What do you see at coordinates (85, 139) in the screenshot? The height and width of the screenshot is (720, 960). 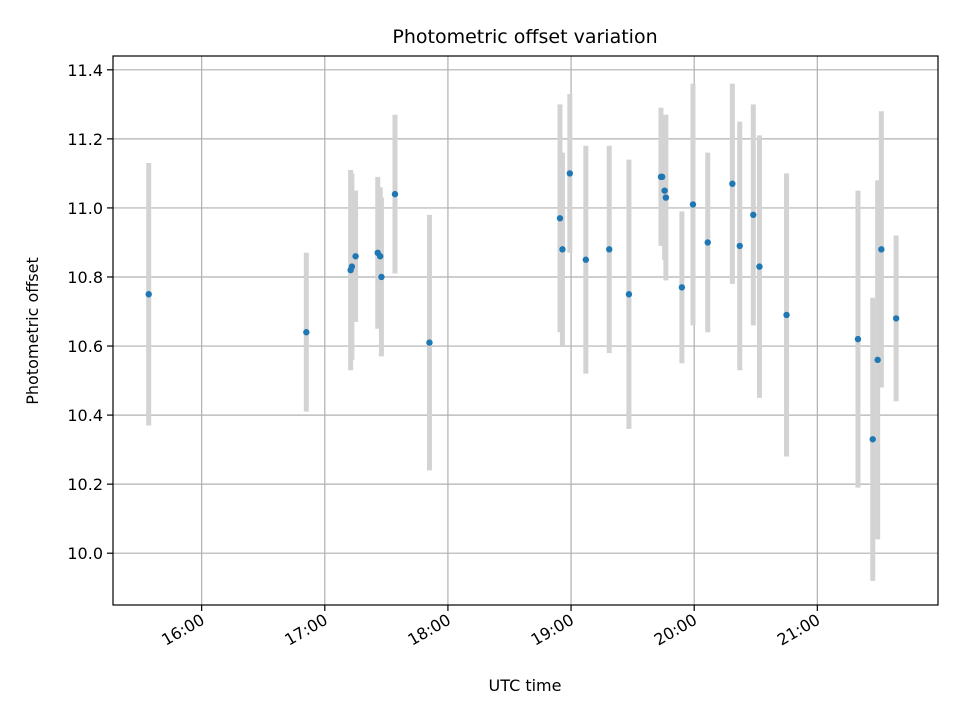 I see `y-tick-label: 11.2` at bounding box center [85, 139].